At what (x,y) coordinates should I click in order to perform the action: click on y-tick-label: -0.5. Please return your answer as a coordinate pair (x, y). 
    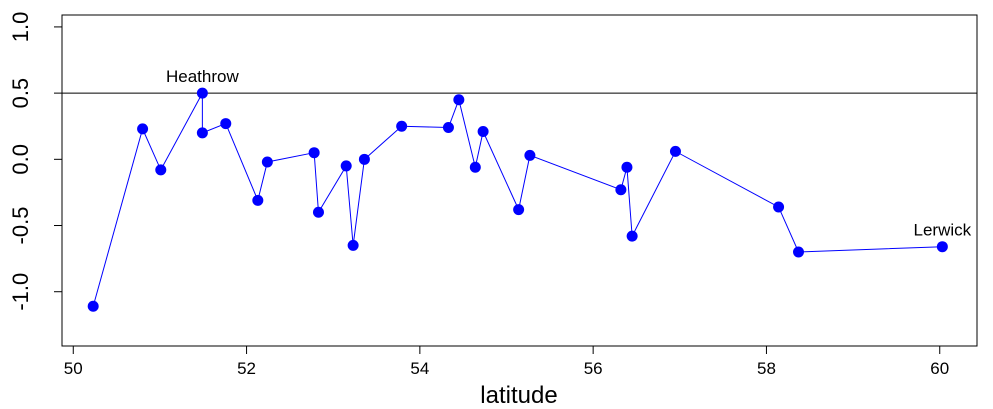
    Looking at the image, I should click on (20, 226).